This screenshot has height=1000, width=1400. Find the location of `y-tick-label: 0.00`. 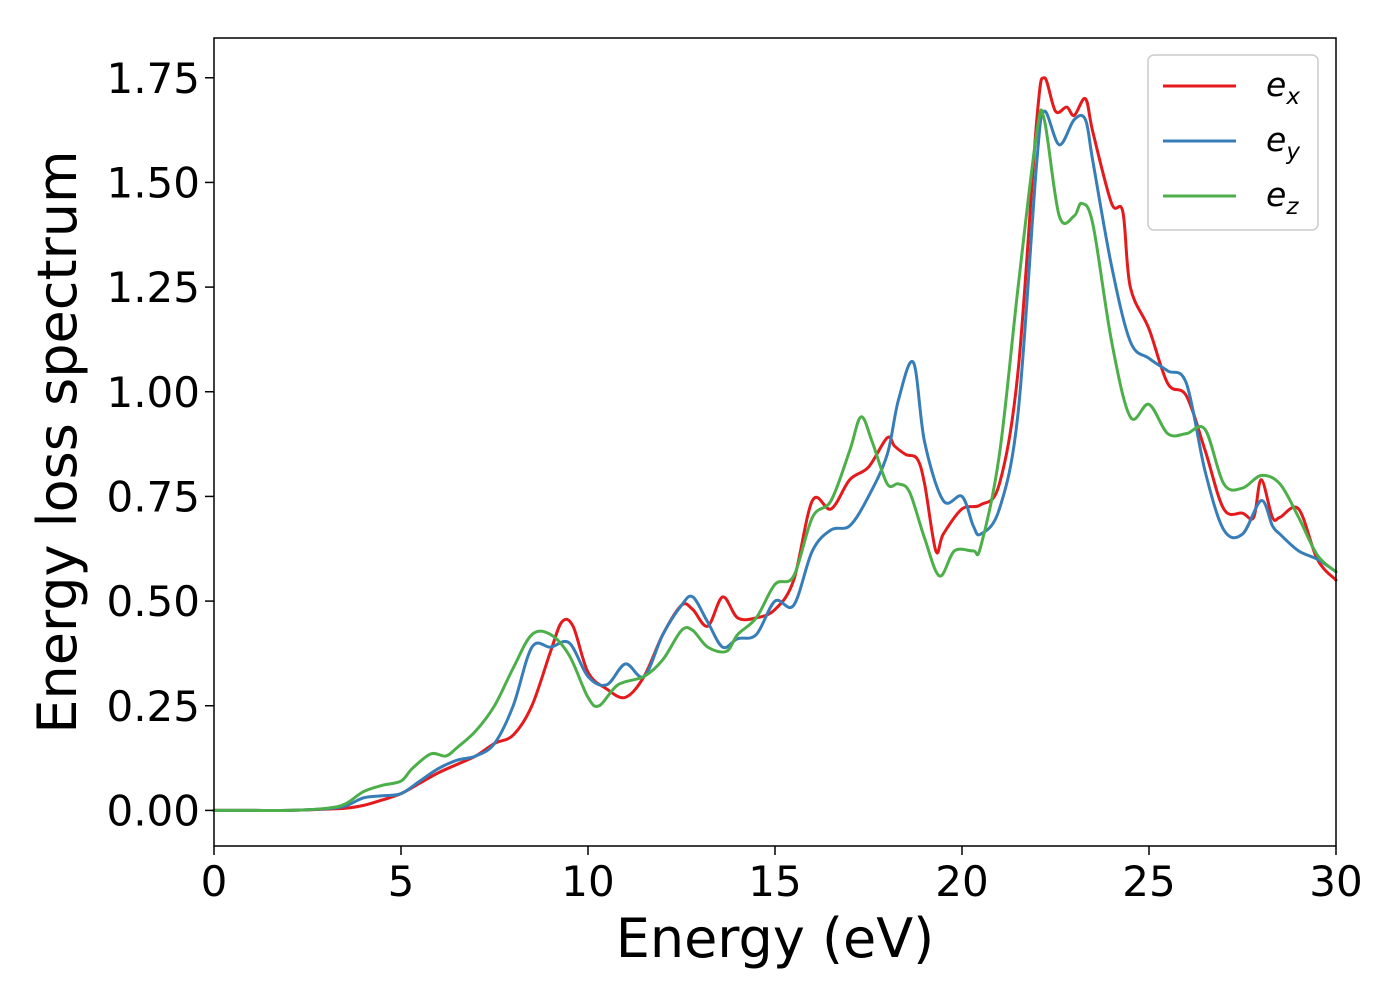

y-tick-label: 0.00 is located at coordinates (153, 810).